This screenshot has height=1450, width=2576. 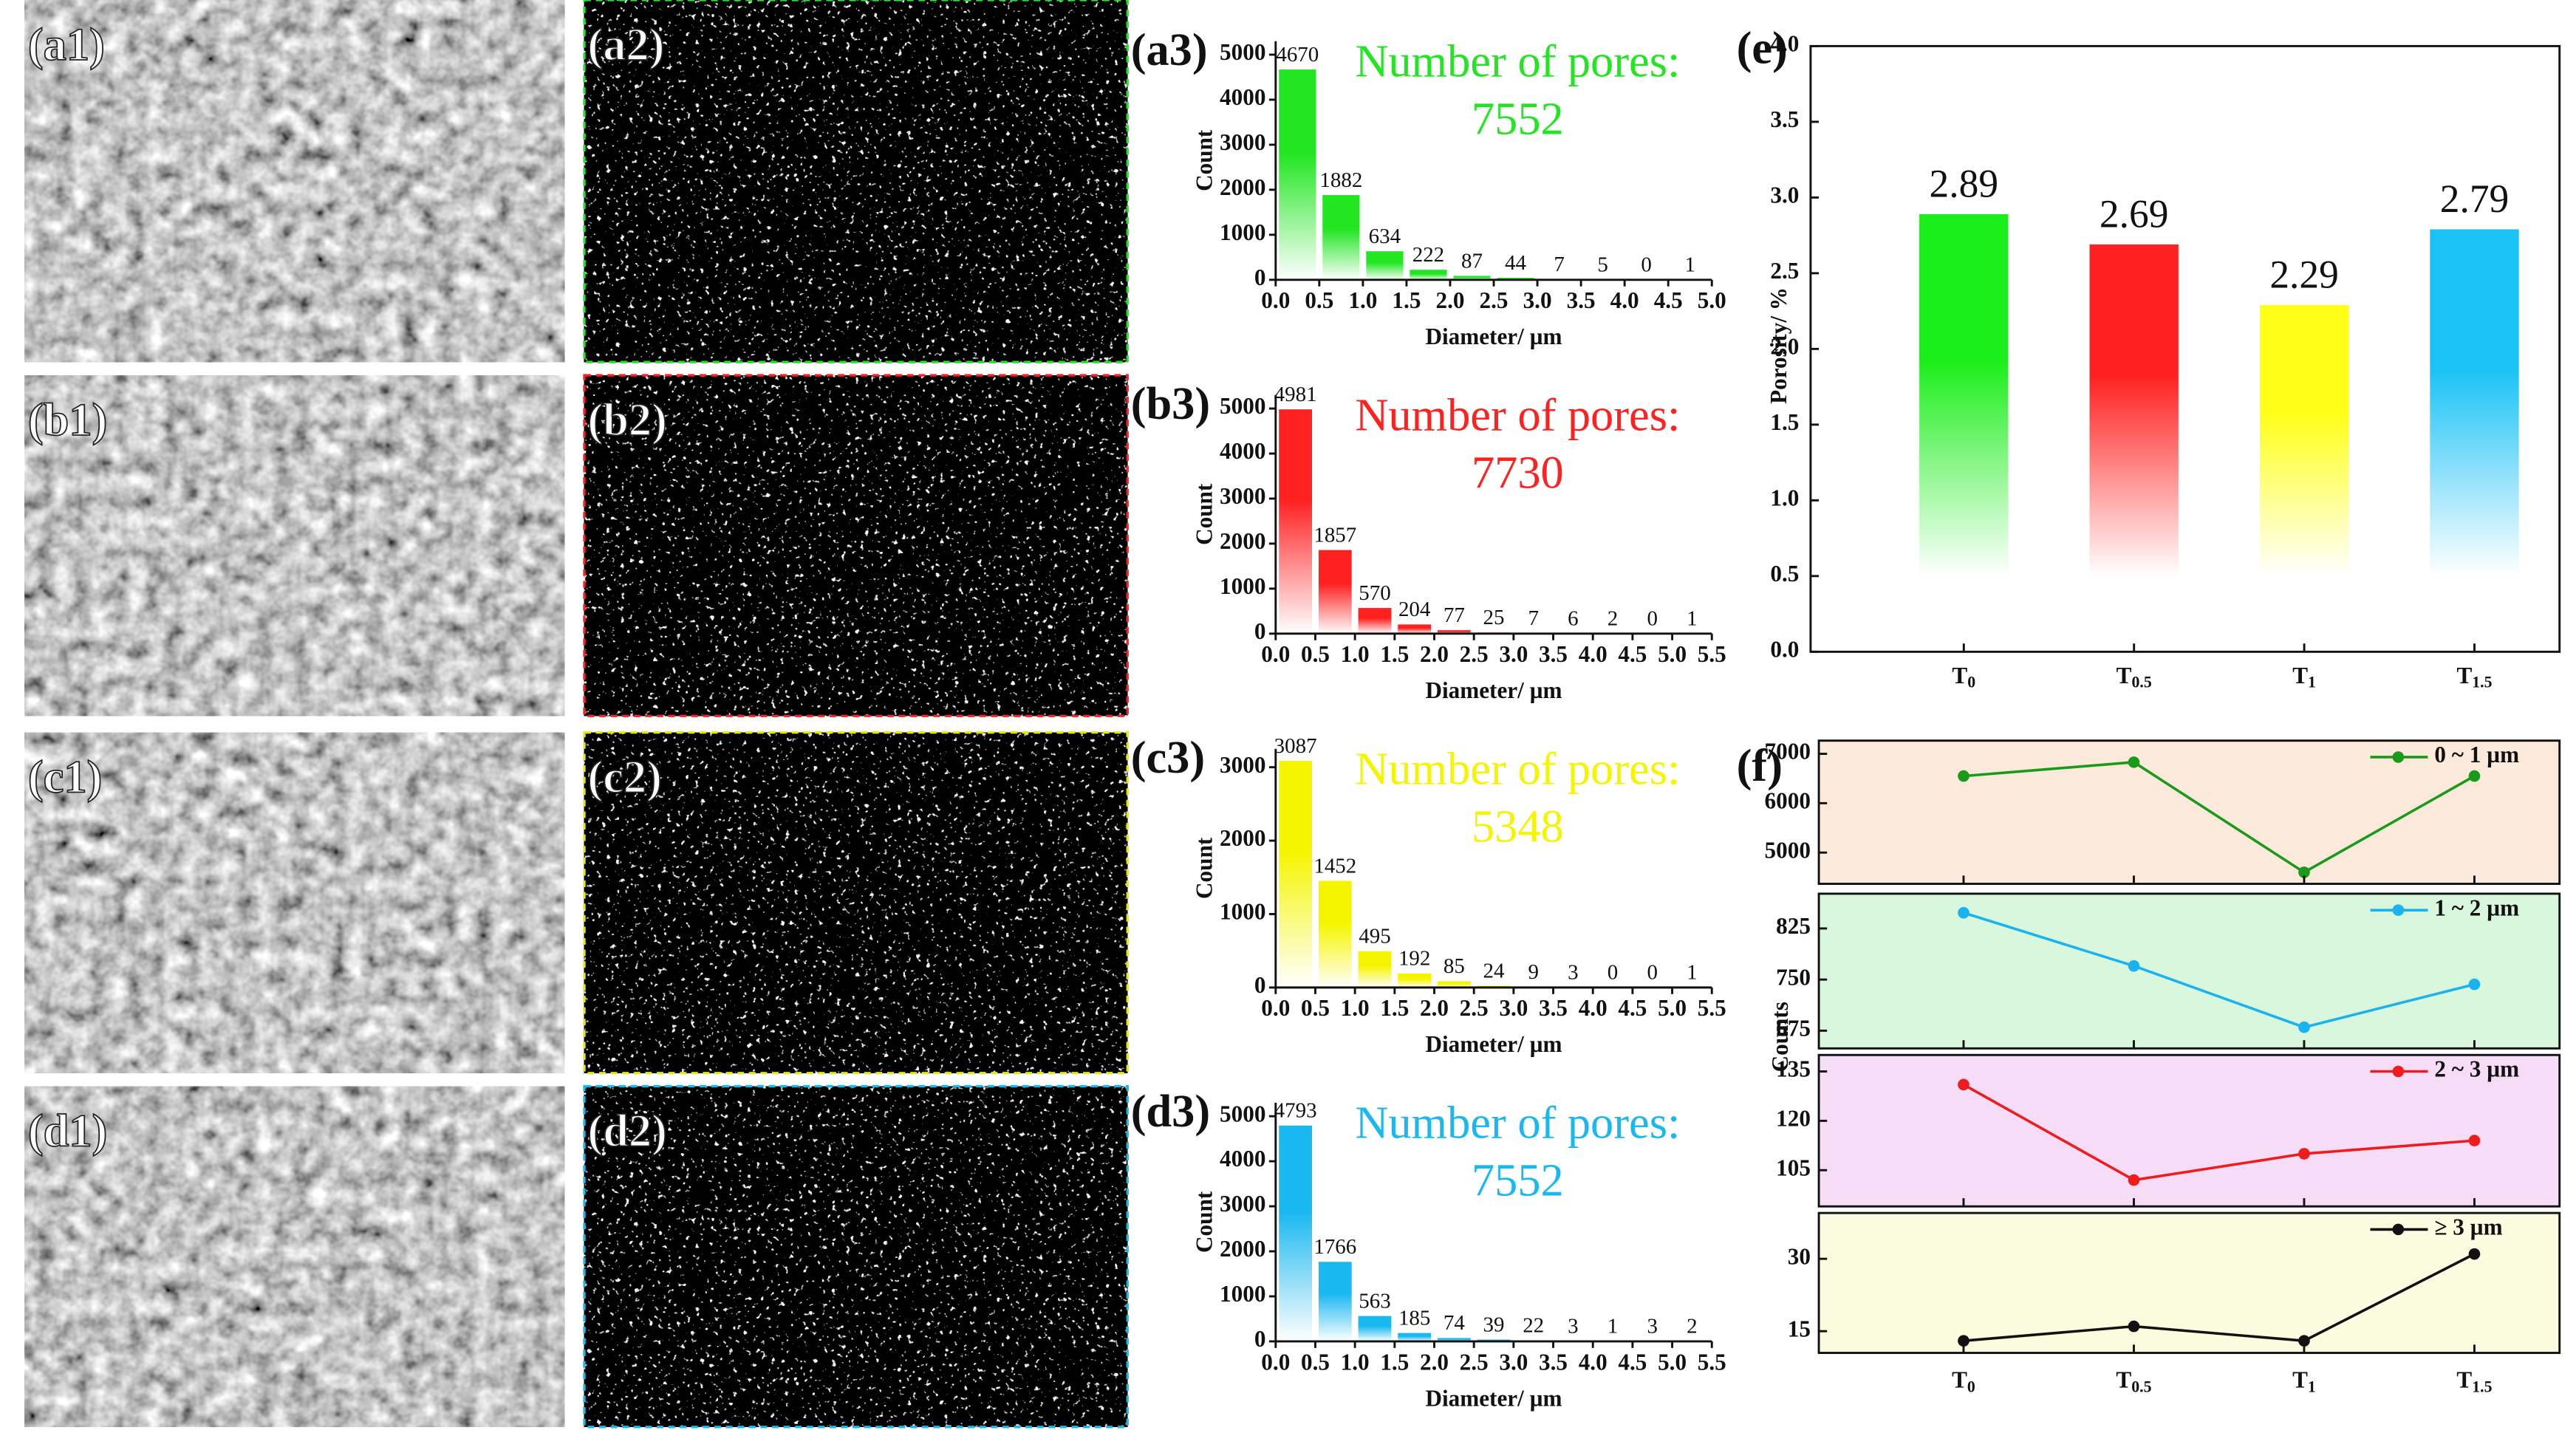 What do you see at coordinates (1760, 766) in the screenshot?
I see `panel-label: (f)` at bounding box center [1760, 766].